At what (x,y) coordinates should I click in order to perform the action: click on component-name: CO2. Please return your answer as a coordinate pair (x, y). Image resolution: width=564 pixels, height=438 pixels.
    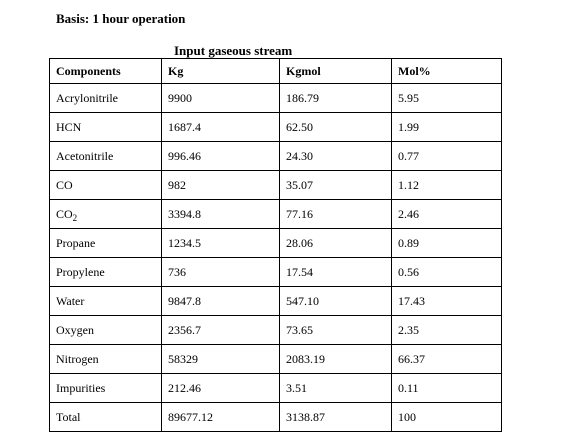
    Looking at the image, I should click on (105, 215).